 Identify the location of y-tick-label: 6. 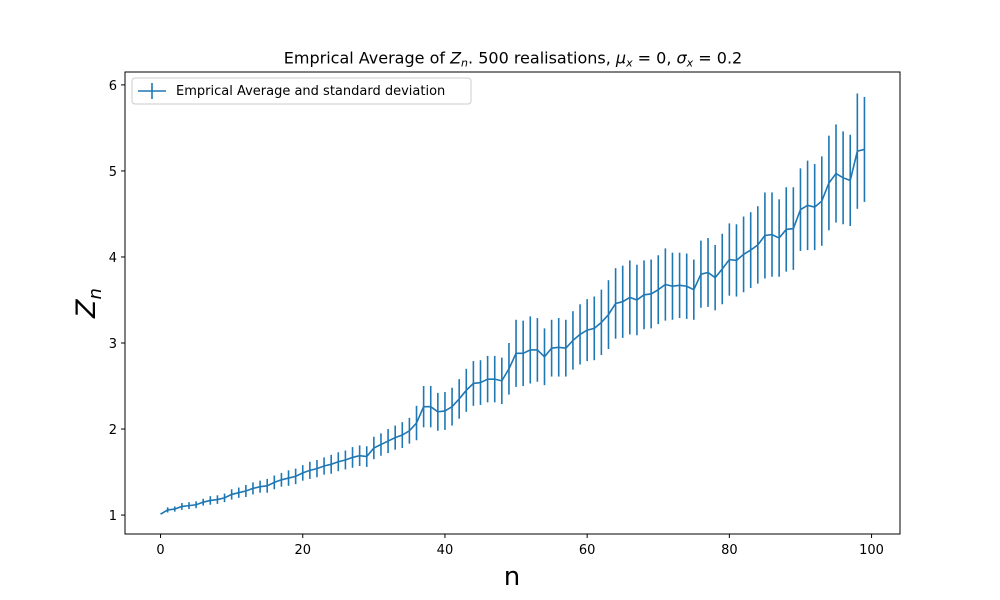
(113, 86).